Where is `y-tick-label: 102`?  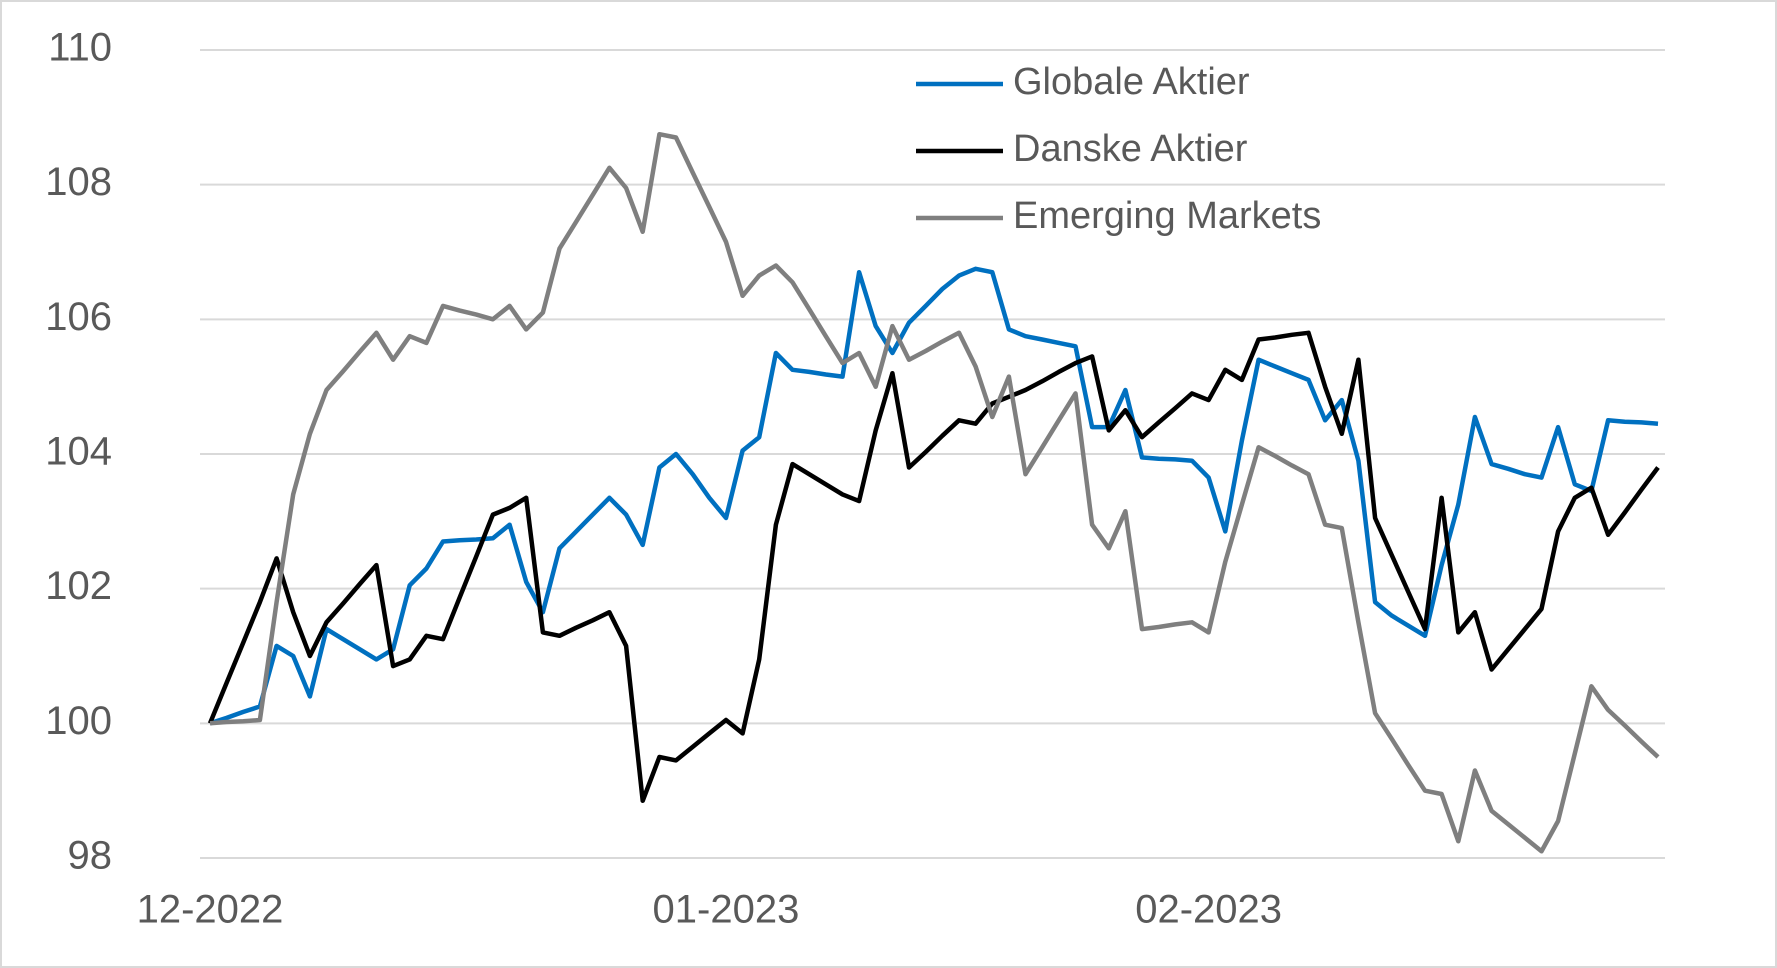
y-tick-label: 102 is located at coordinates (78, 586).